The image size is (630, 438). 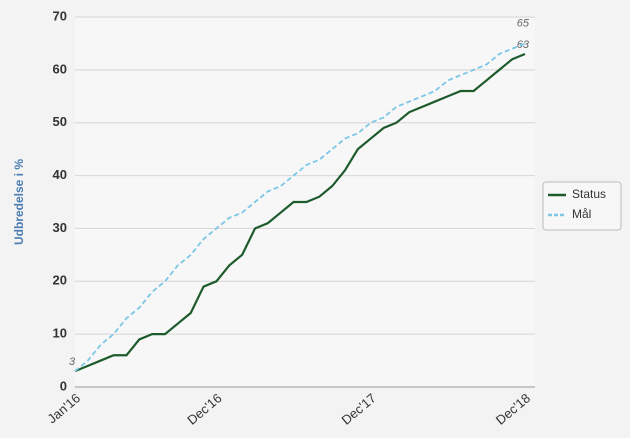 I want to click on y-tick-label: 10, so click(x=60, y=333).